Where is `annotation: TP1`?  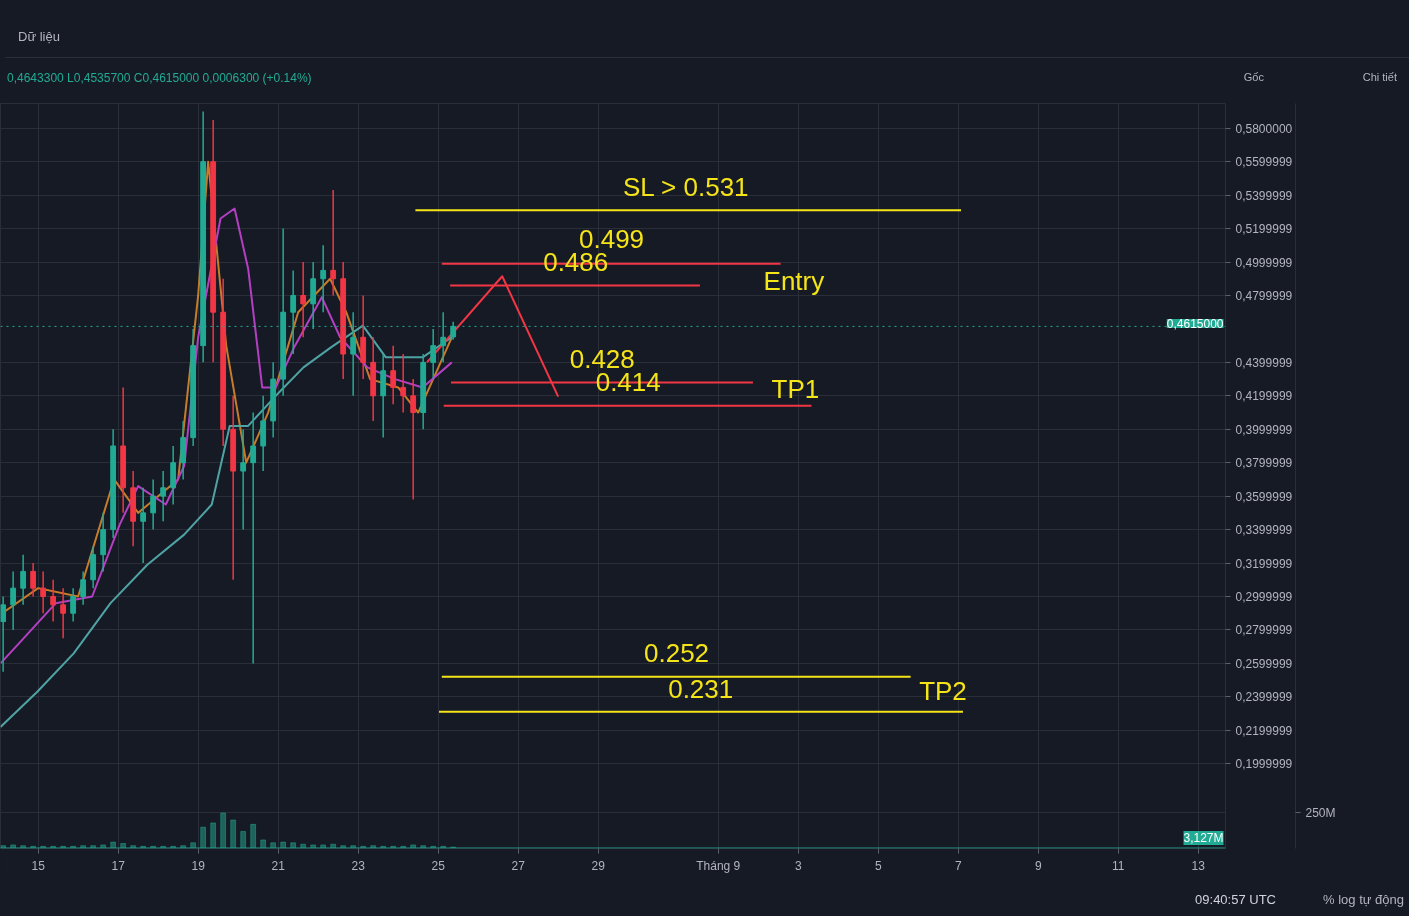 annotation: TP1 is located at coordinates (795, 388).